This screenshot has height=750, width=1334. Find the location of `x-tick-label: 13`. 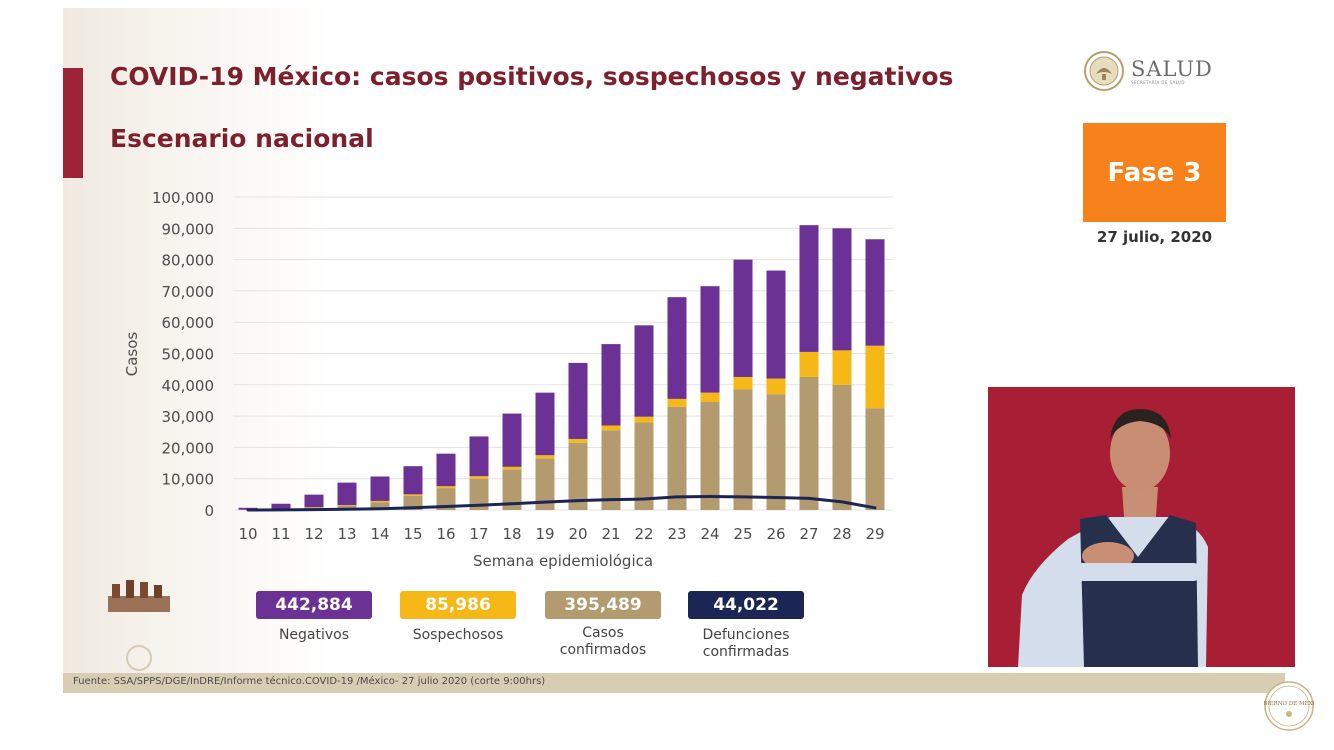

x-tick-label: 13 is located at coordinates (346, 534).